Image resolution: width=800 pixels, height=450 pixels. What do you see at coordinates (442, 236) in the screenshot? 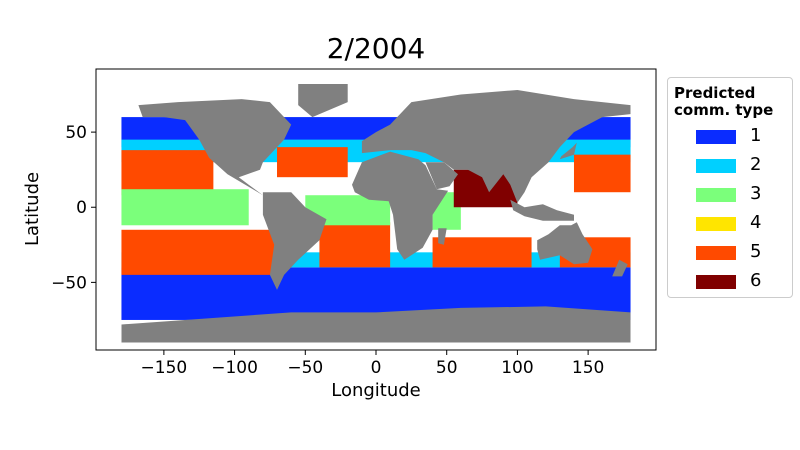
I see `land-madagascar` at bounding box center [442, 236].